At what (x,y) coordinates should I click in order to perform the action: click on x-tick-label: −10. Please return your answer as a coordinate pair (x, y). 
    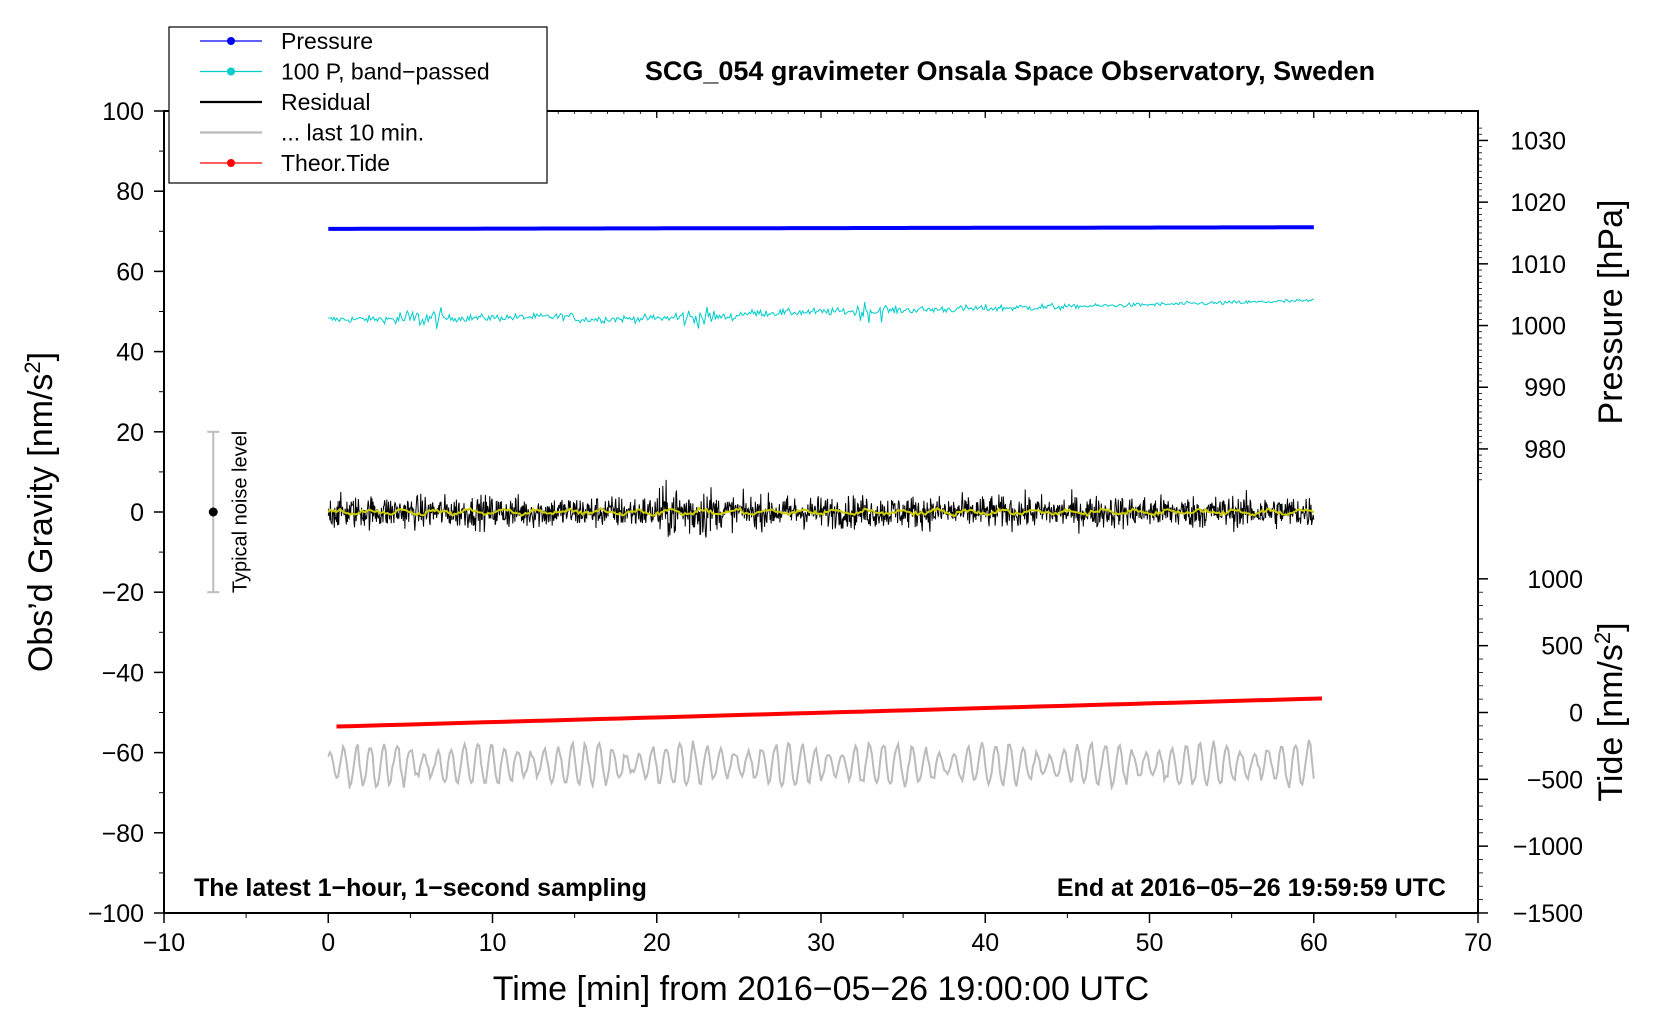
    Looking at the image, I should click on (164, 943).